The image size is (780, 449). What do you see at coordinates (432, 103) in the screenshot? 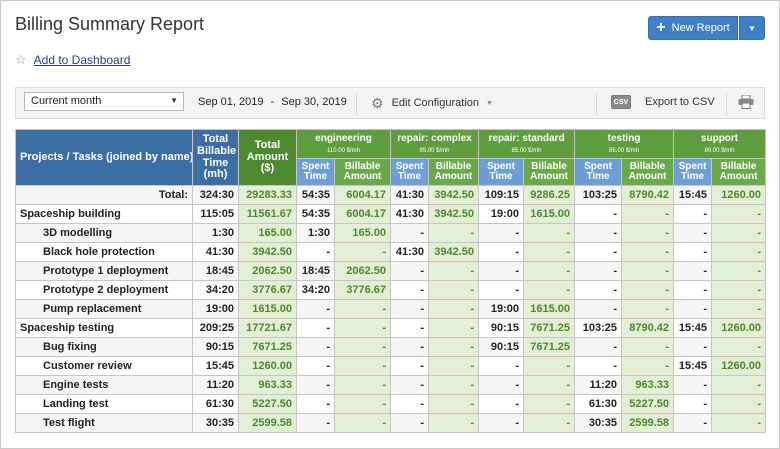
I see `edit-configuration-button: ⚙ Edit Configuration ▼` at bounding box center [432, 103].